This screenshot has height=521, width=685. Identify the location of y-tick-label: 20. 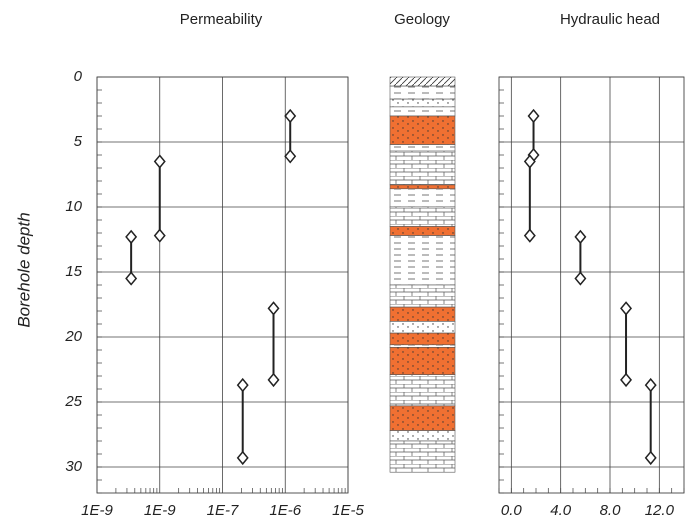
(73, 336).